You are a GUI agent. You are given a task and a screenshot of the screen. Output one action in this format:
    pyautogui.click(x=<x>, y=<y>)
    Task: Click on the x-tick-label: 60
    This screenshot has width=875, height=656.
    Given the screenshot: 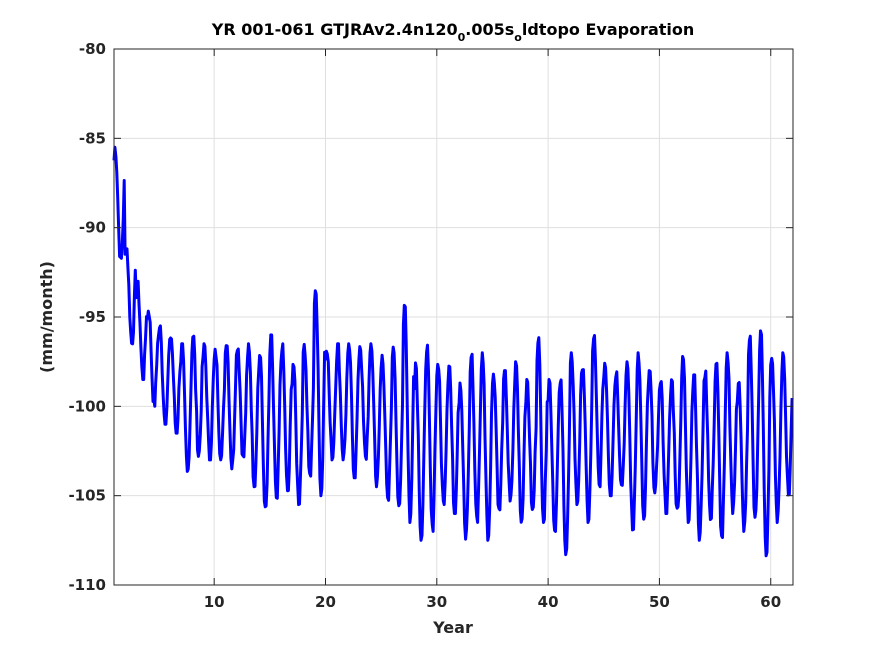 What is the action you would take?
    pyautogui.click(x=770, y=602)
    